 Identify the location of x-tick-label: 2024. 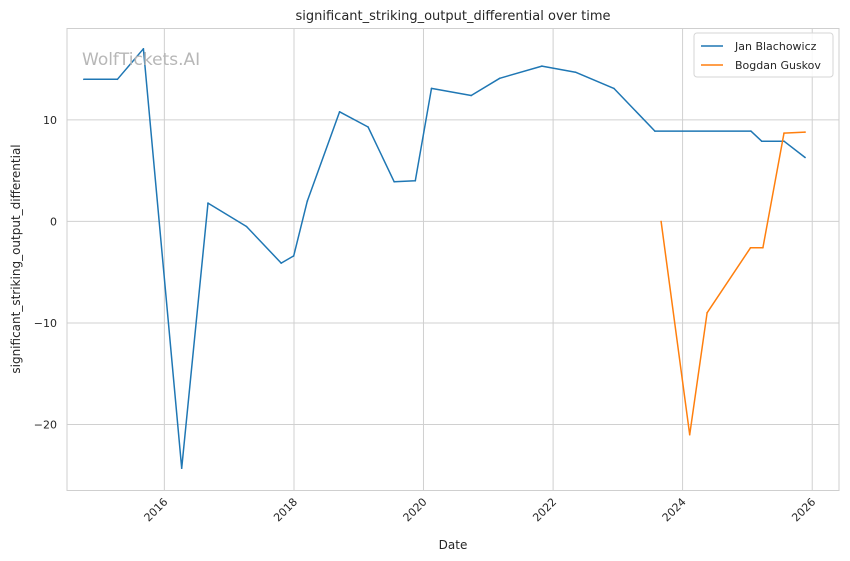
(674, 509).